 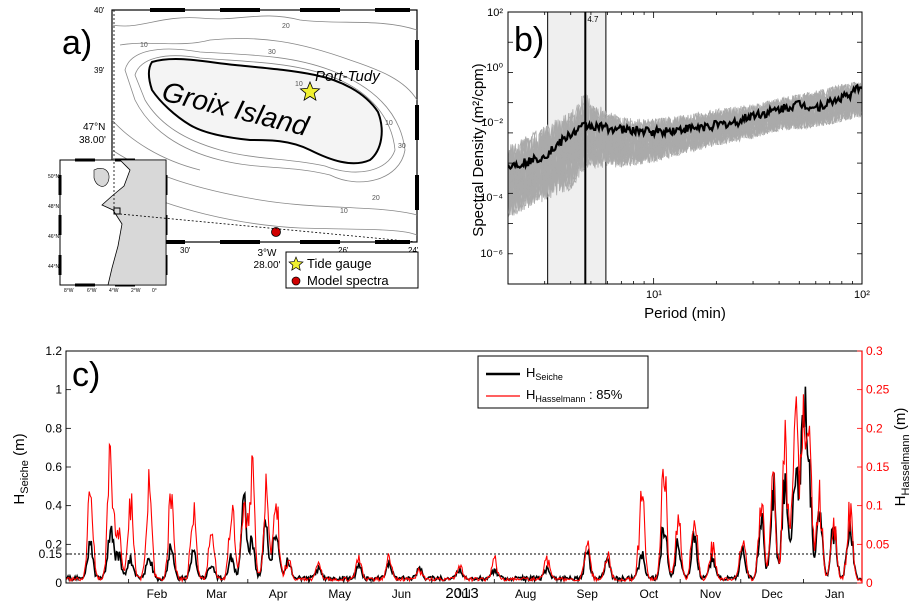 What do you see at coordinates (296, 263) in the screenshot?
I see `legend-star-icon` at bounding box center [296, 263].